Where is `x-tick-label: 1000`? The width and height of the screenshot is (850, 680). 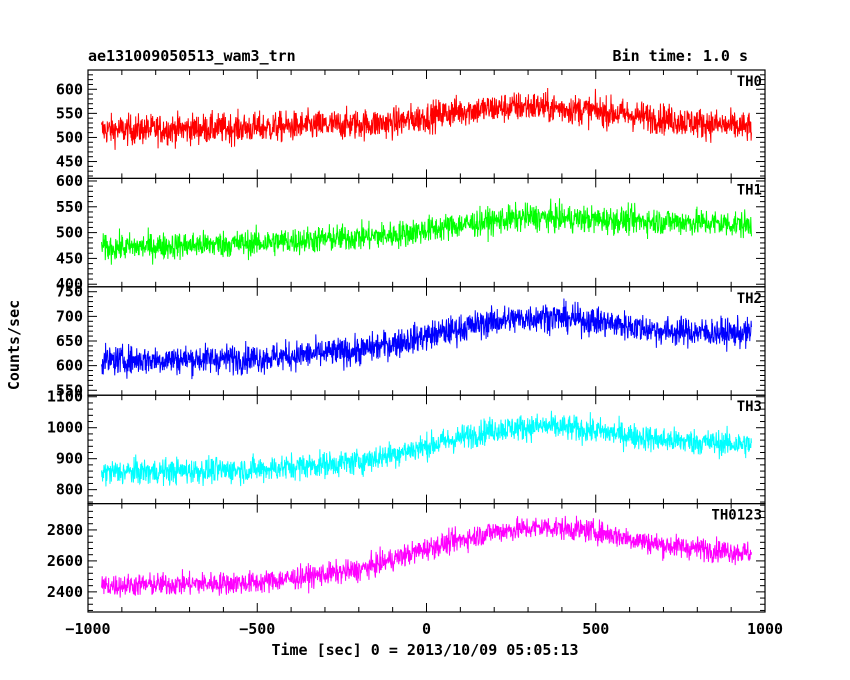
x-tick-label: 1000 is located at coordinates (765, 629).